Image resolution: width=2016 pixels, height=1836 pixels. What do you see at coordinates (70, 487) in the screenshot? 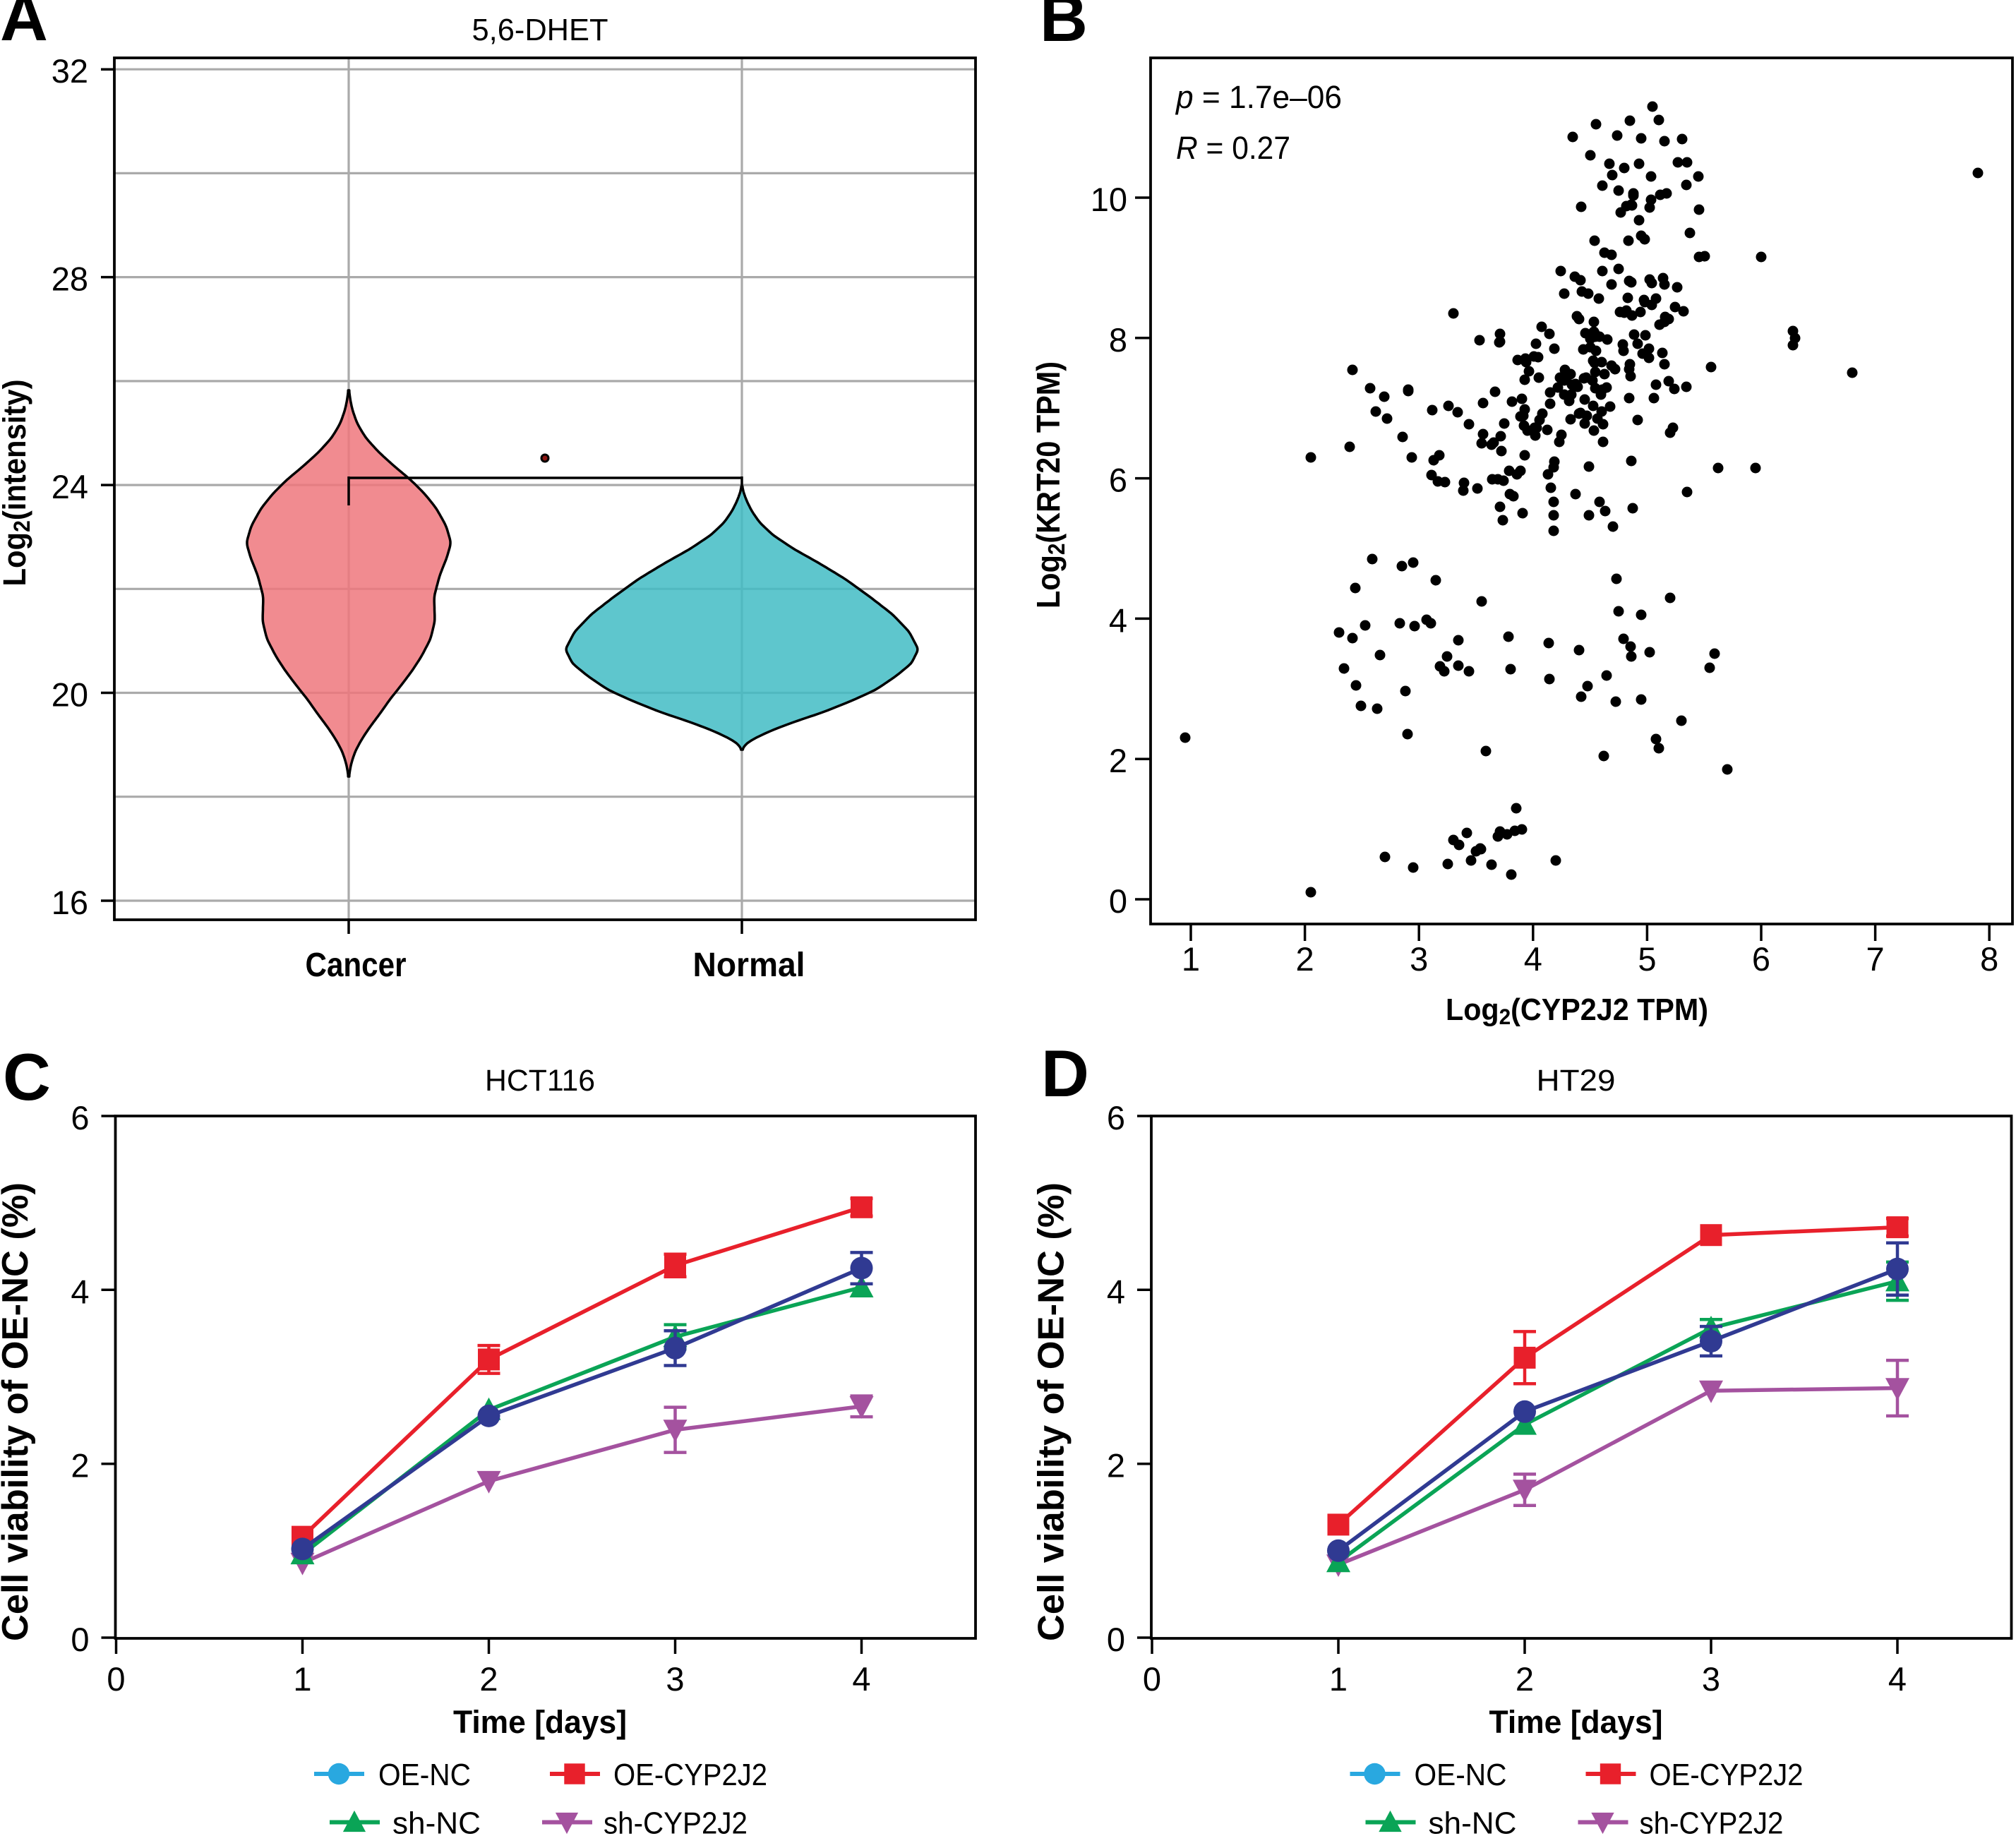
I see `svg-text: 24` at bounding box center [70, 487].